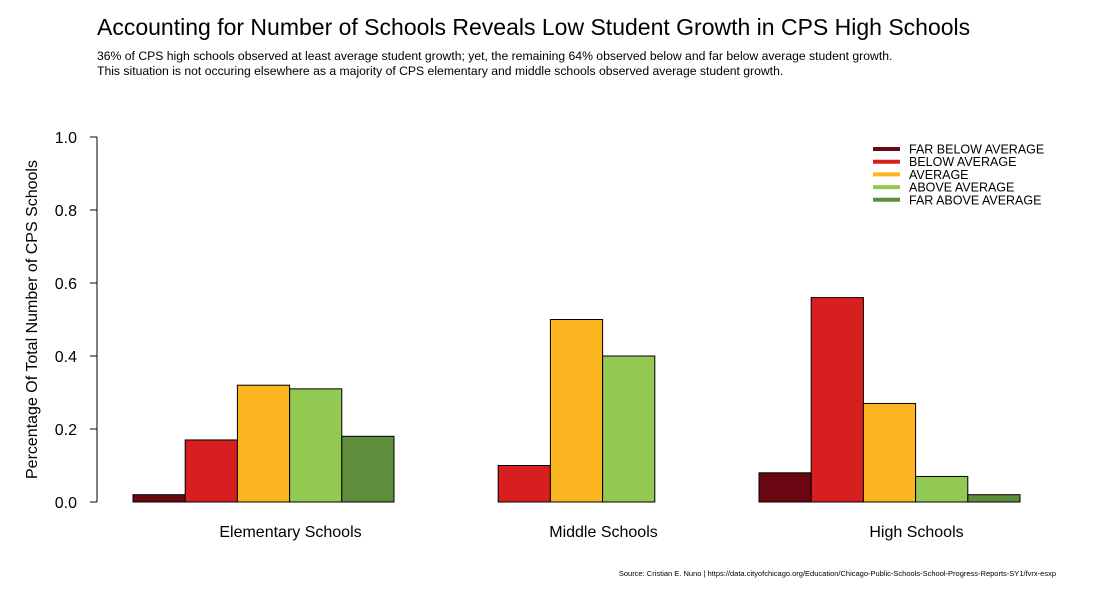  What do you see at coordinates (66, 284) in the screenshot?
I see `y-tick-label: 0.6` at bounding box center [66, 284].